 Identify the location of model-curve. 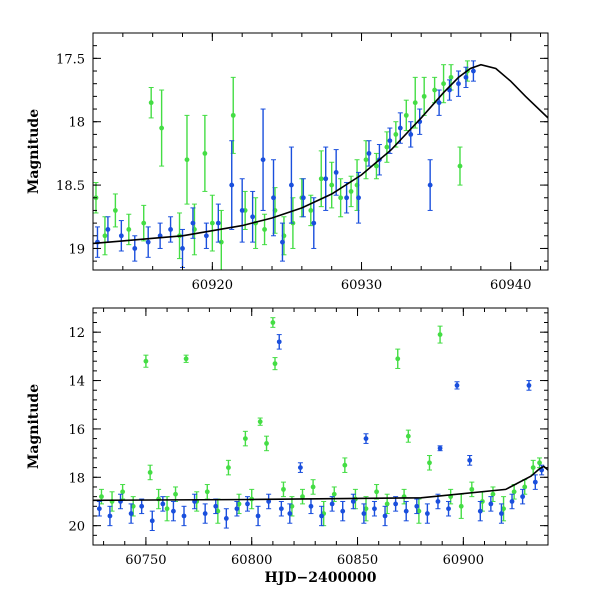
(320, 483).